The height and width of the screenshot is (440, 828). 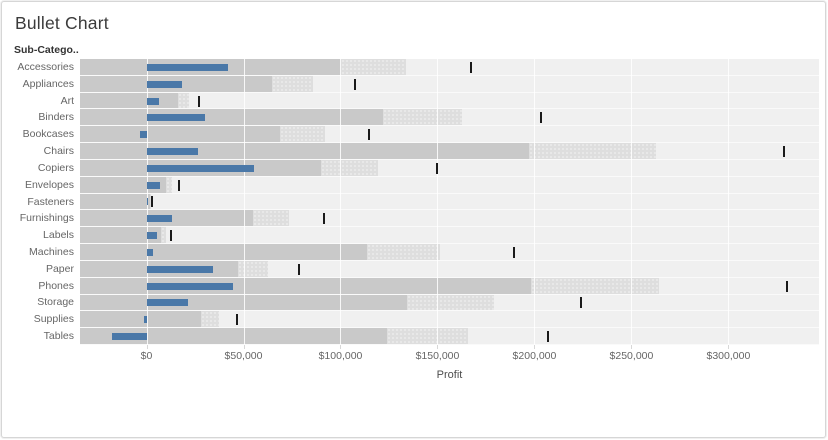 I want to click on category-label: Tables, so click(x=58, y=336).